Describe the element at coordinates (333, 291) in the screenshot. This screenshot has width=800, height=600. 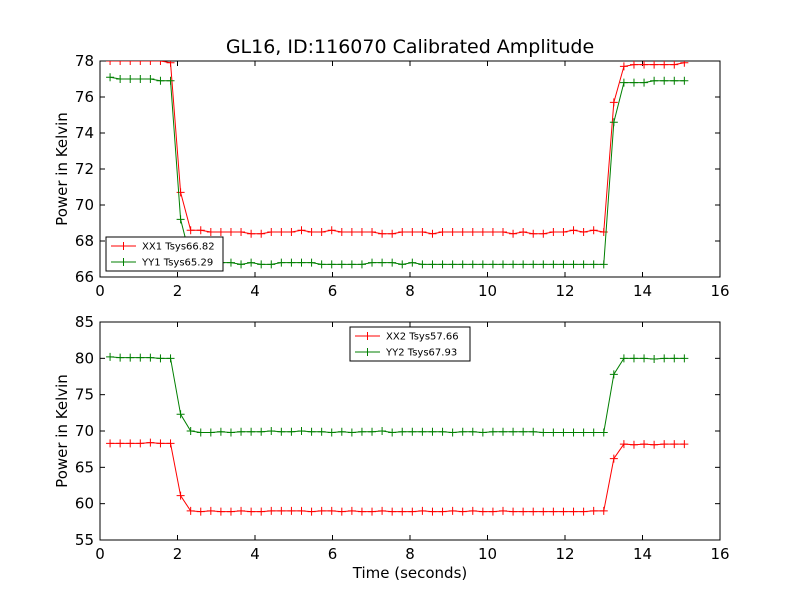
I see `chart1-x-tick-label: 6` at that location.